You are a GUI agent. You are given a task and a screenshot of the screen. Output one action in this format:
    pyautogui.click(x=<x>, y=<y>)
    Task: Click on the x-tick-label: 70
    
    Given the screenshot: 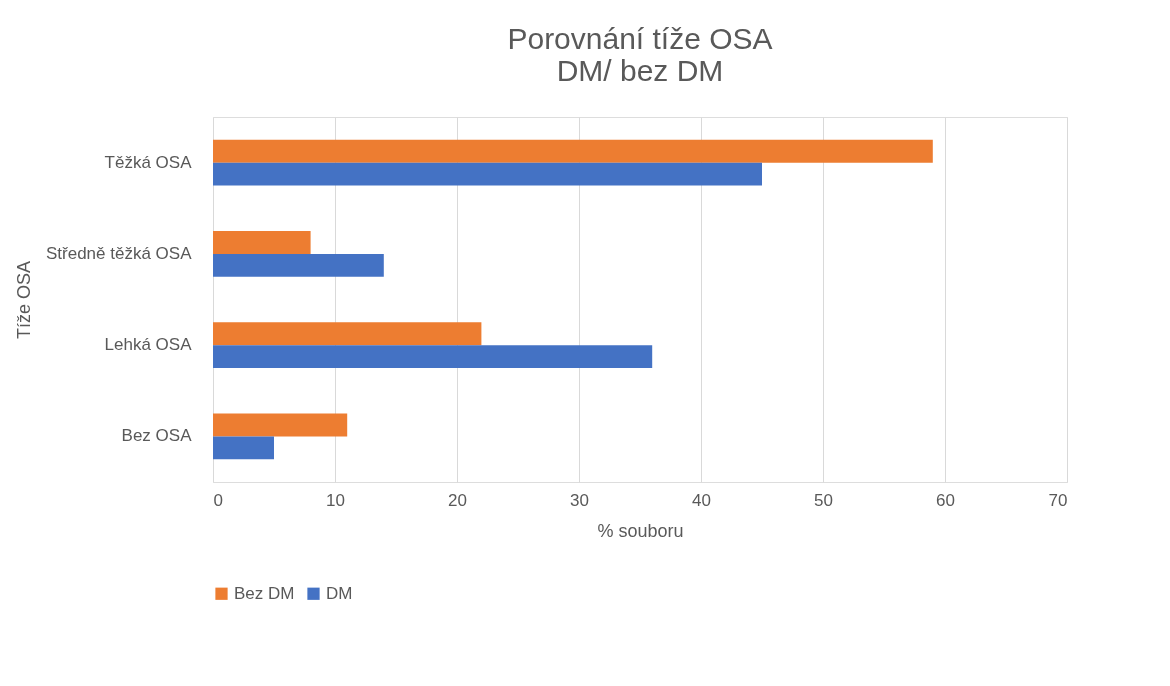 What is the action you would take?
    pyautogui.click(x=1058, y=500)
    